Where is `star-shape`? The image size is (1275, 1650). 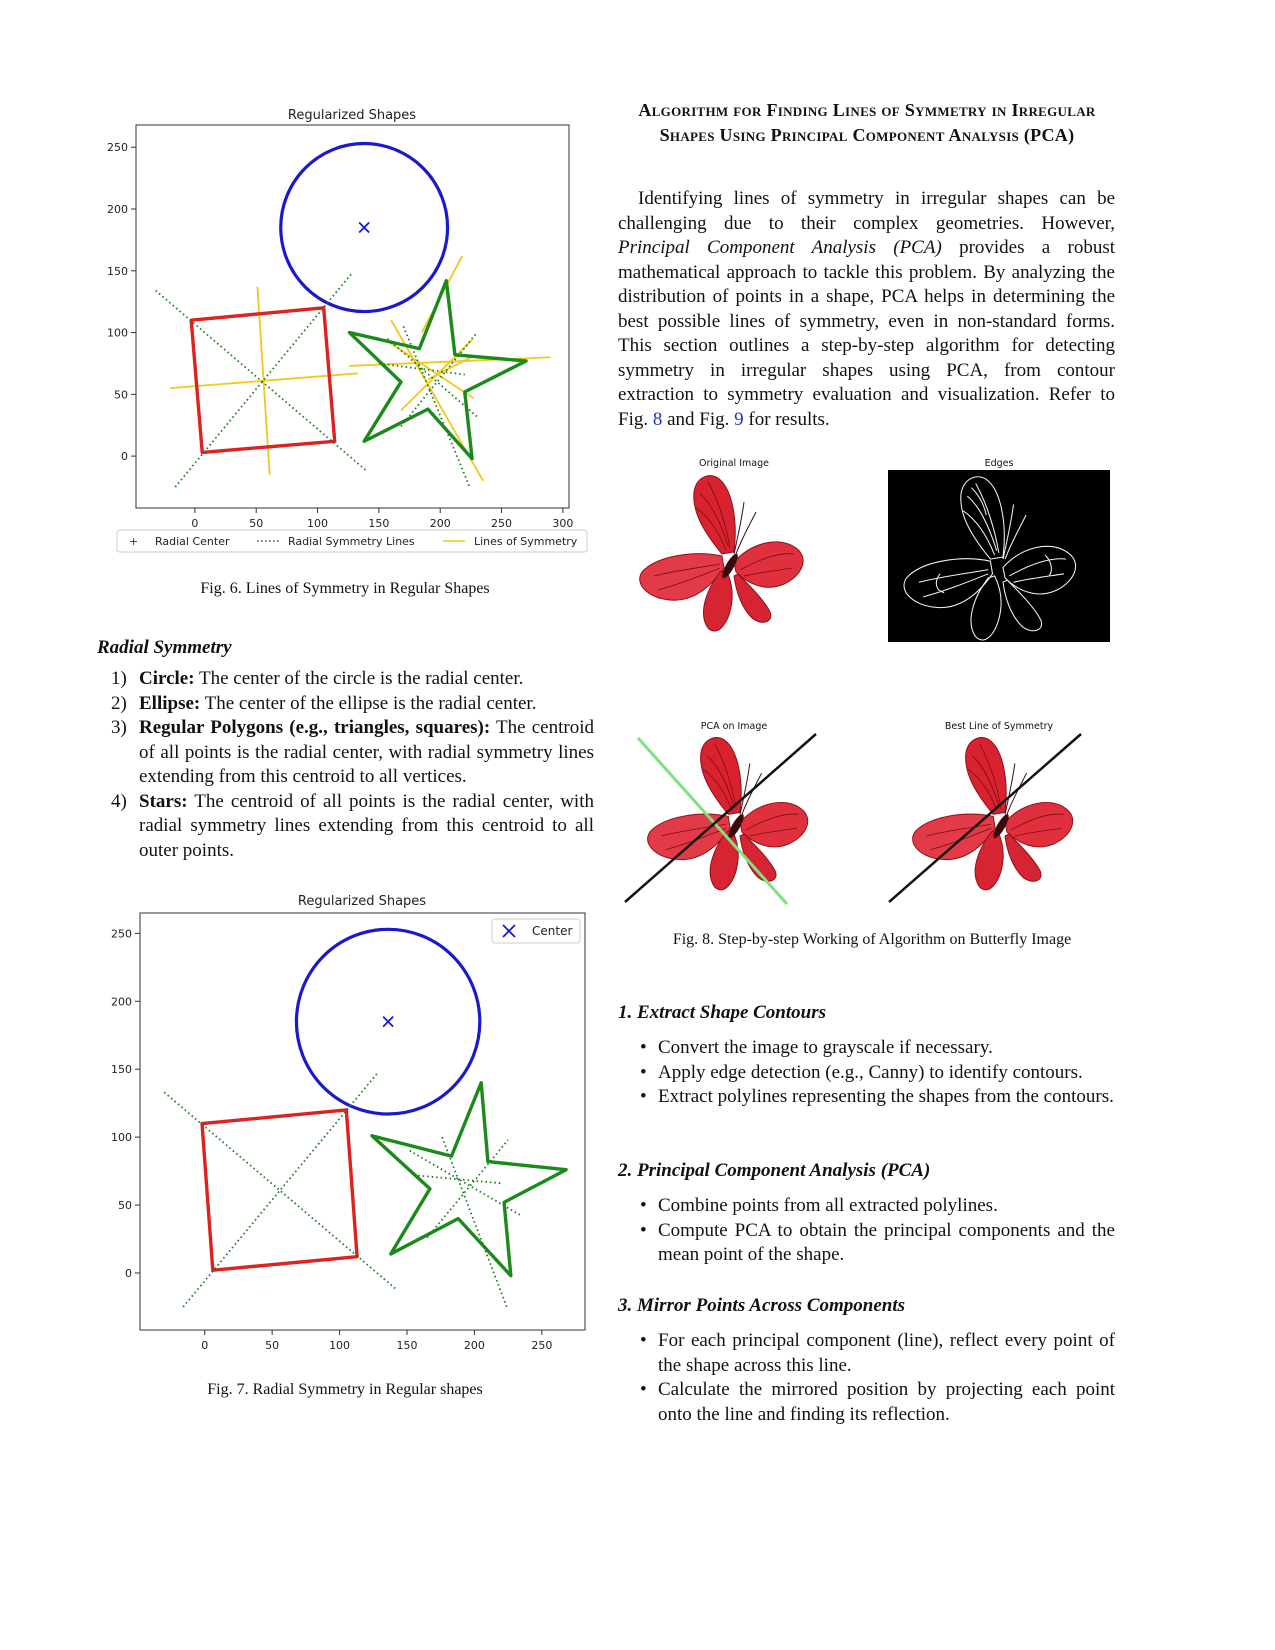
star-shape is located at coordinates (437, 369).